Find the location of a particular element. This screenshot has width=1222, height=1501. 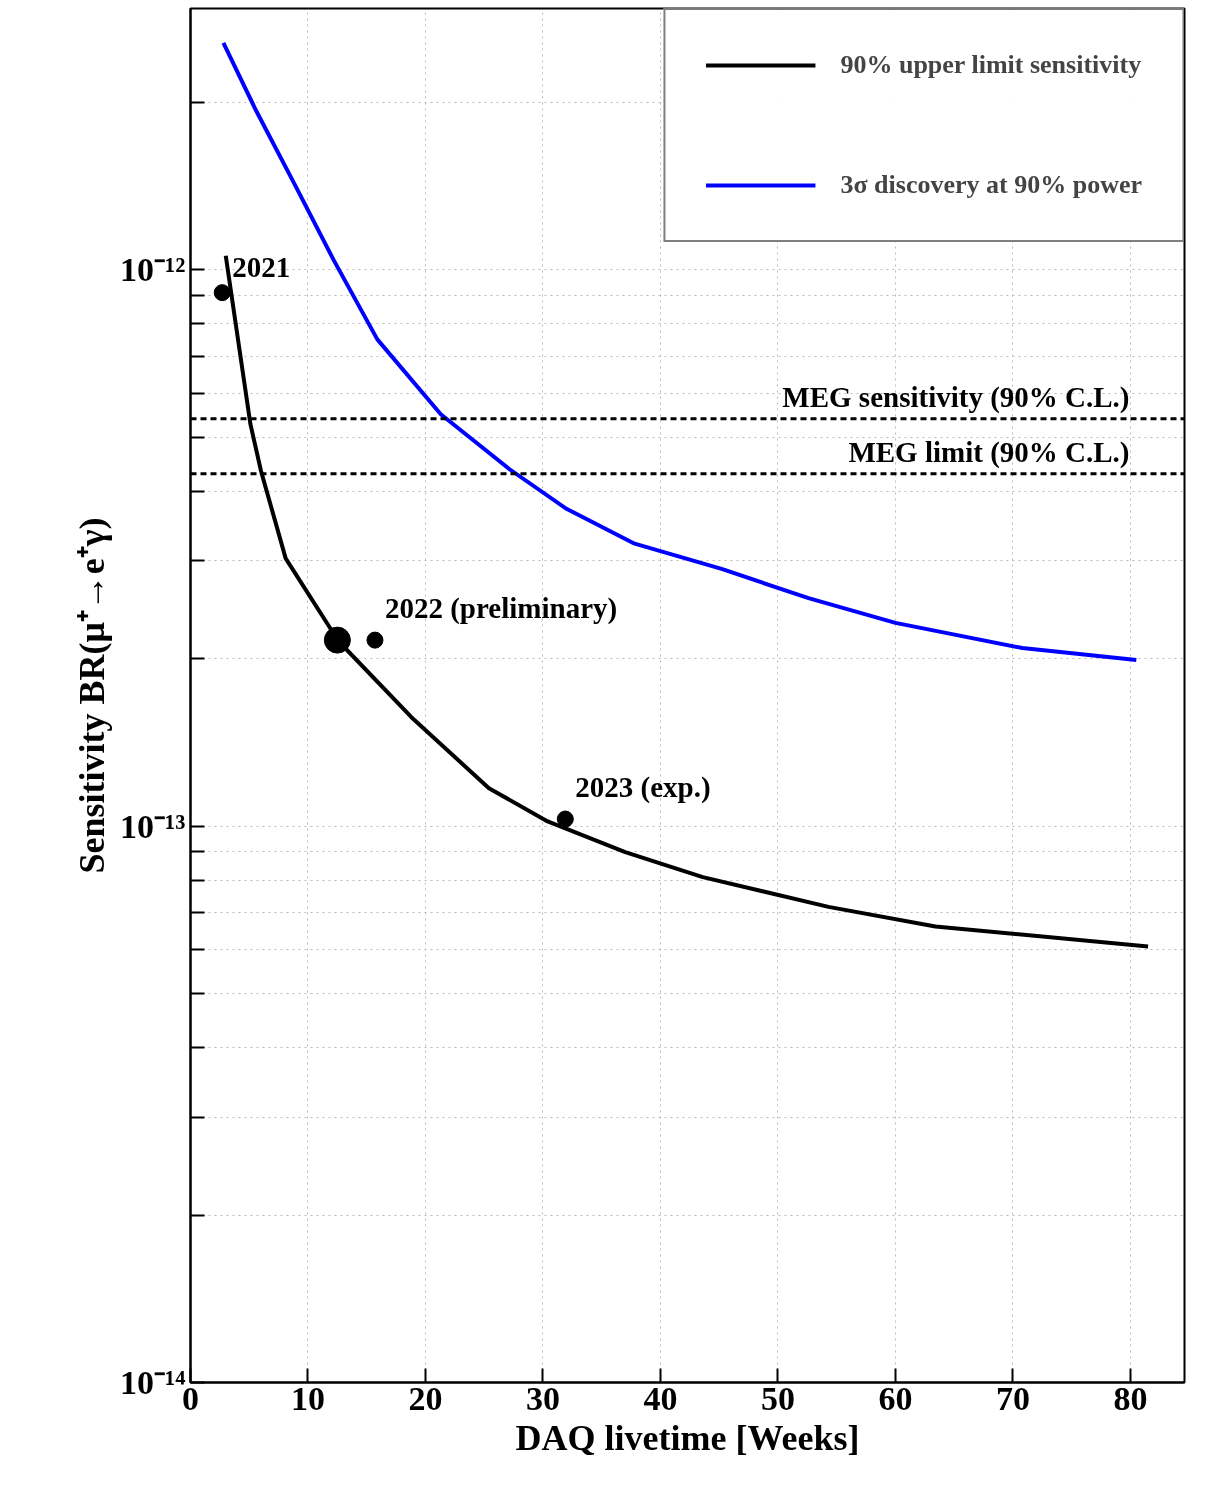

x-axis-title: DAQ livetime [Weeks] is located at coordinates (687, 1437).